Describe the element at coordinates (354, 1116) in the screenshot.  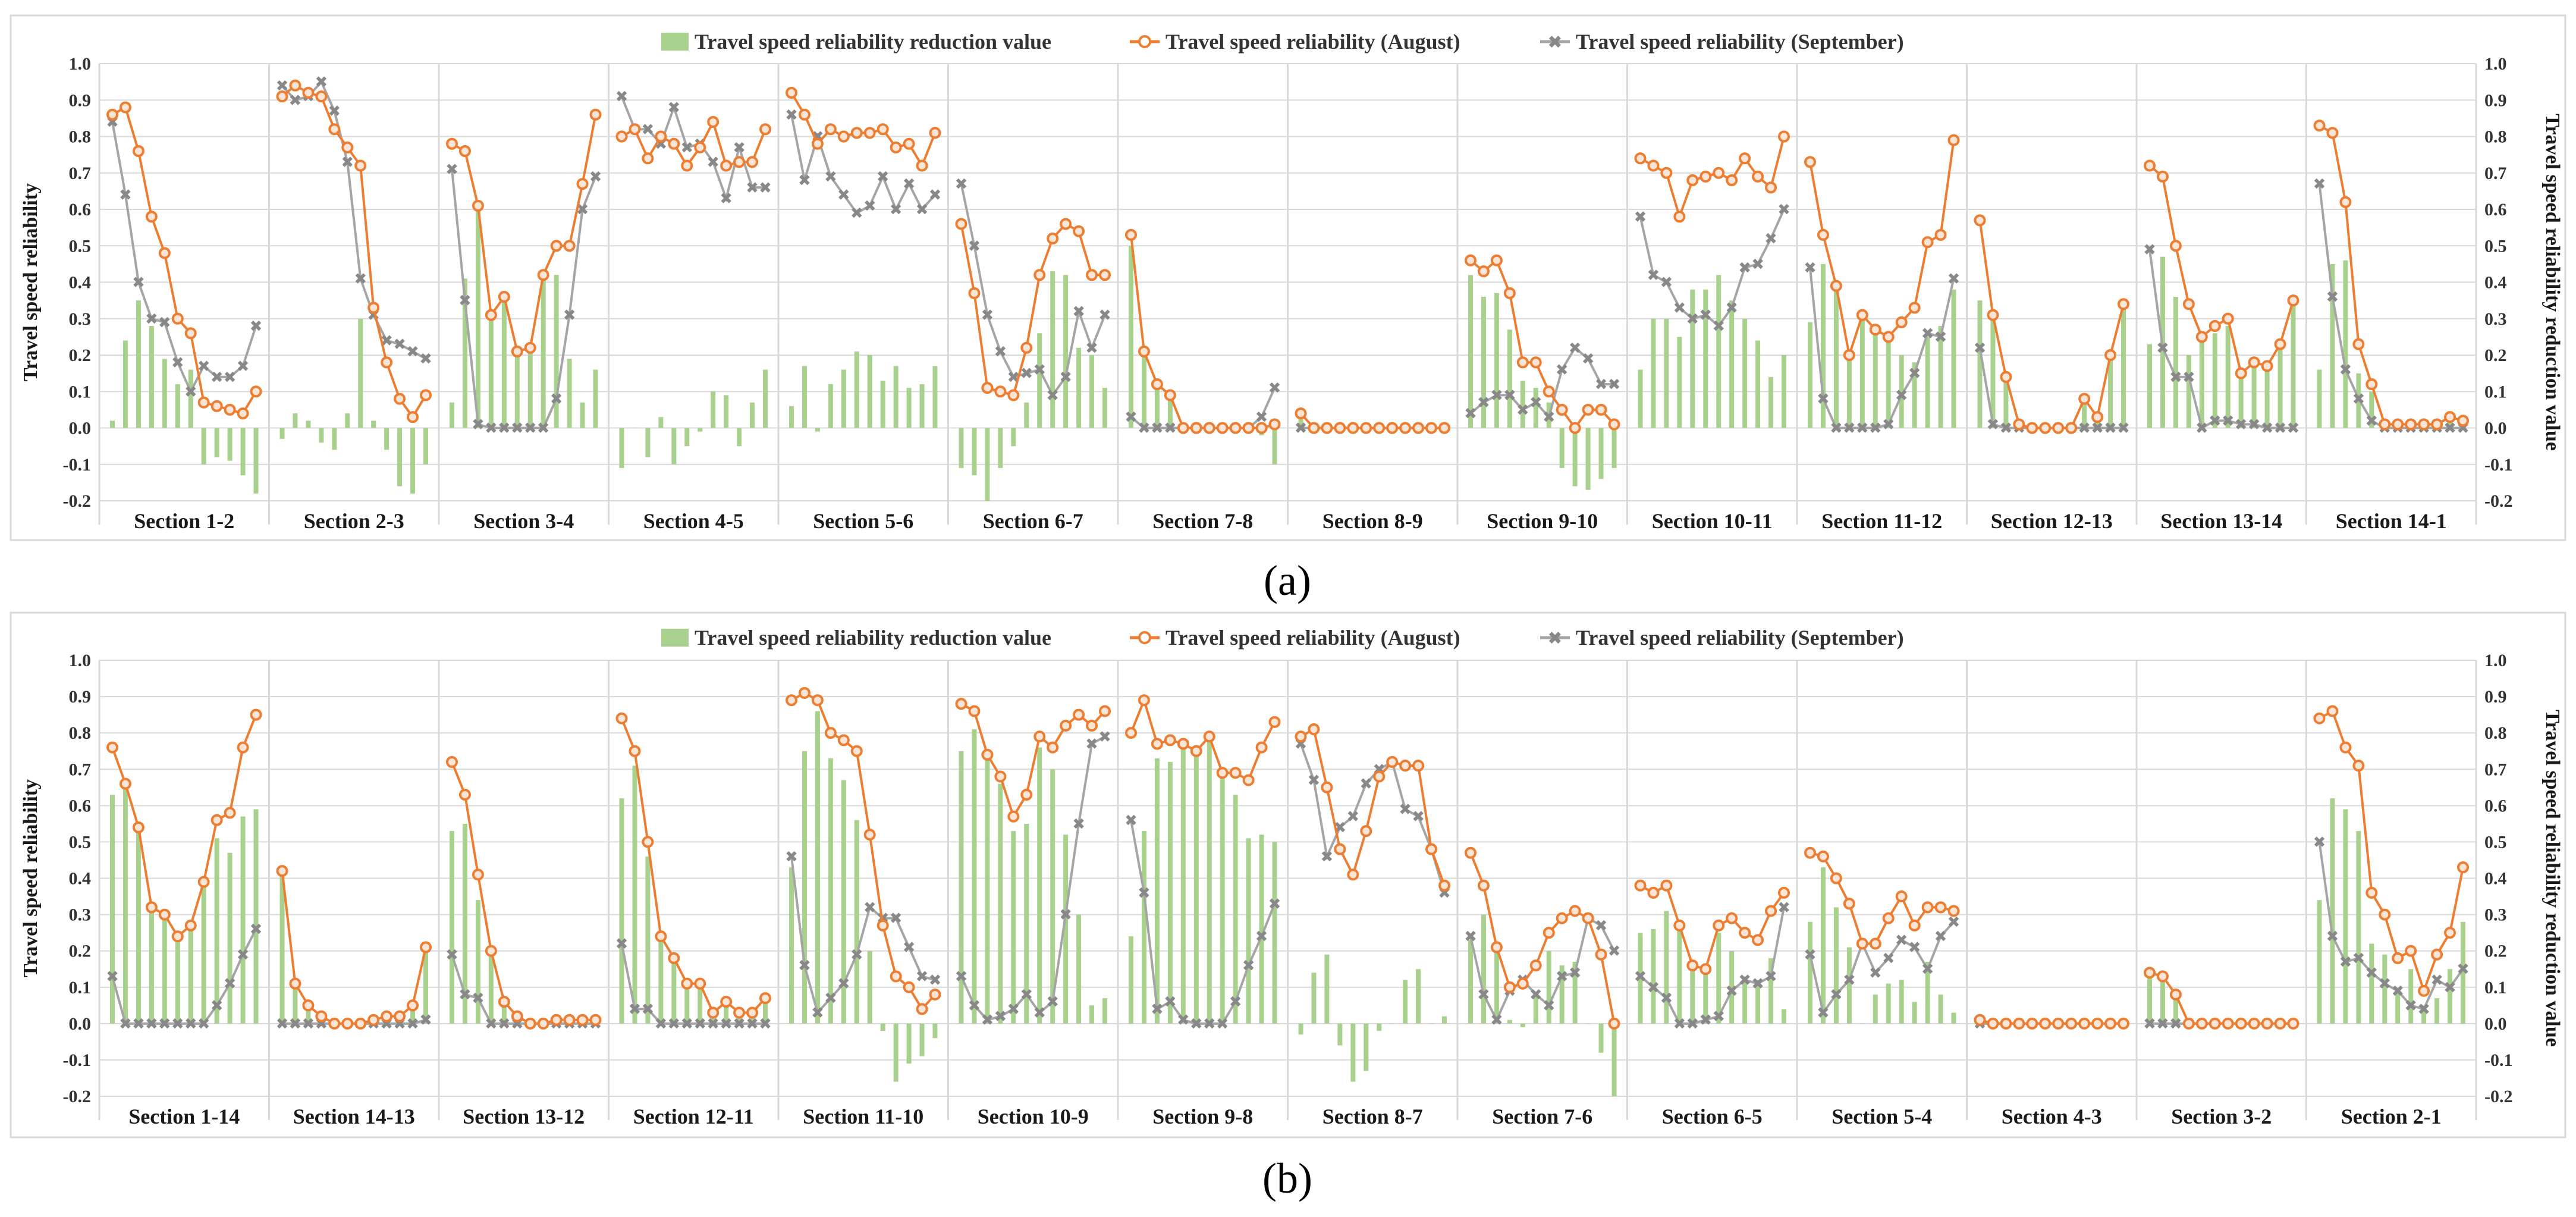
I see `section-label: Section 14-13` at that location.